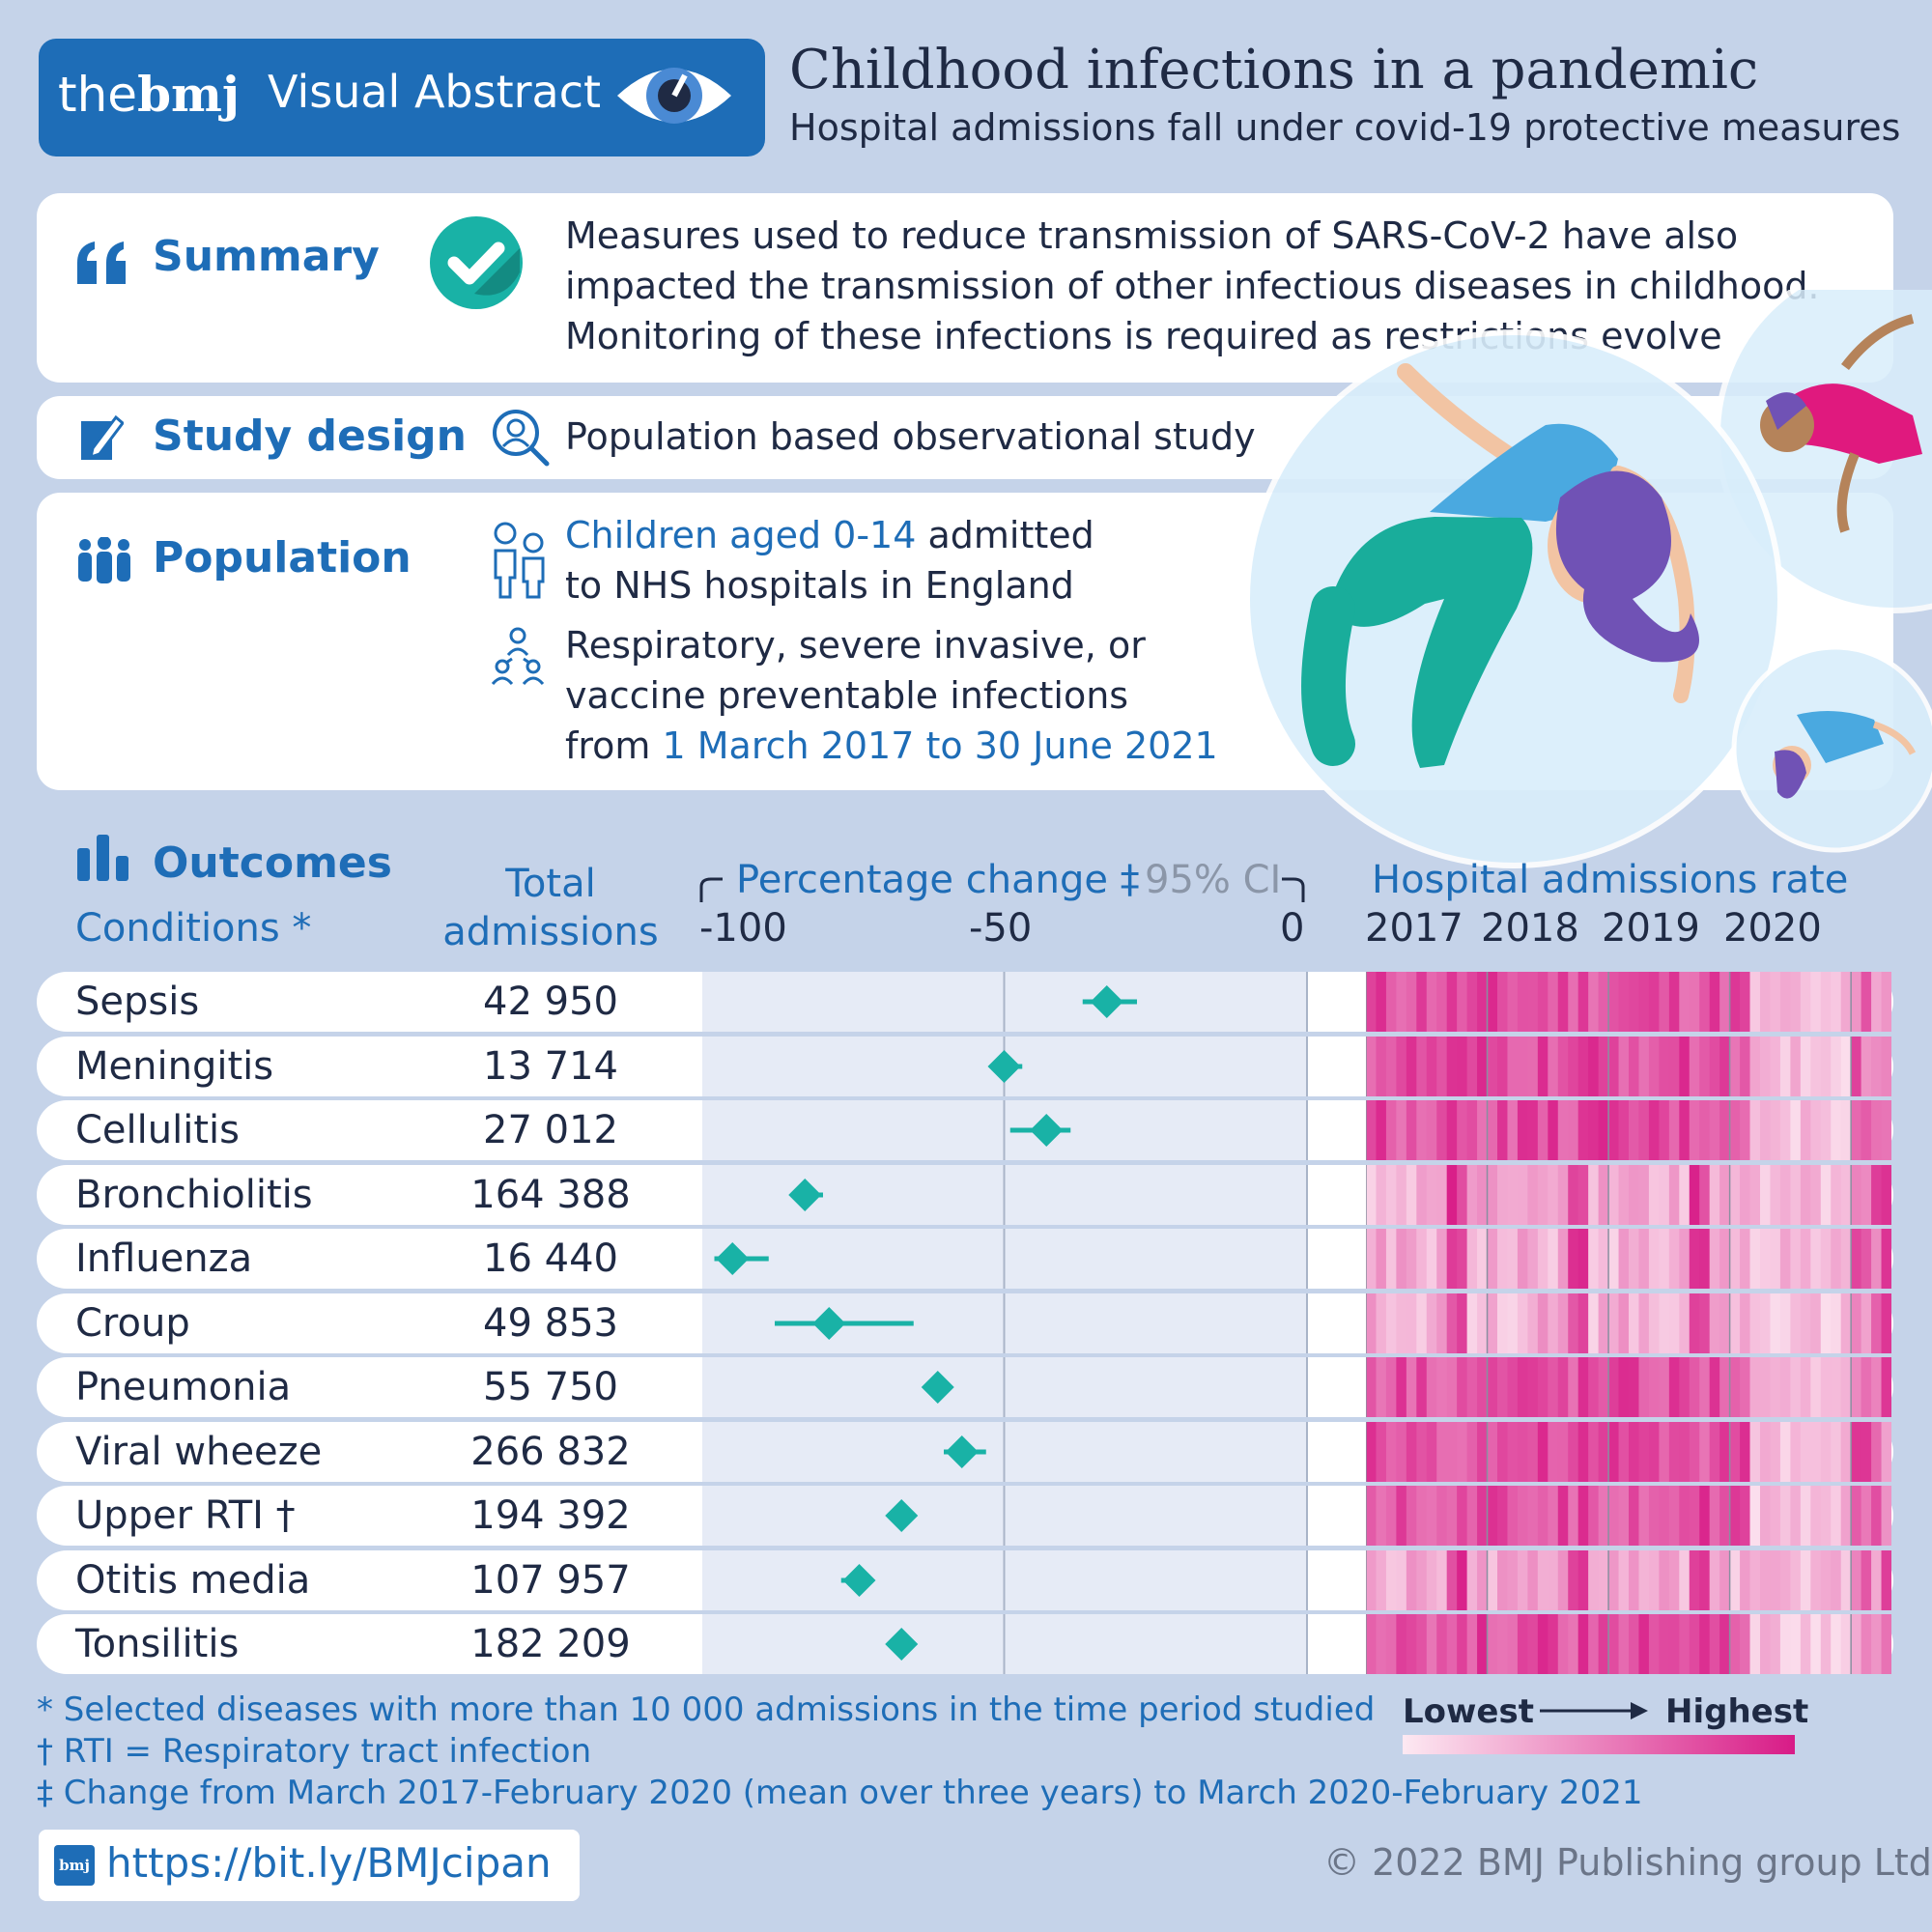 This screenshot has height=1932, width=1932. What do you see at coordinates (521, 438) in the screenshot?
I see `search-person-icon` at bounding box center [521, 438].